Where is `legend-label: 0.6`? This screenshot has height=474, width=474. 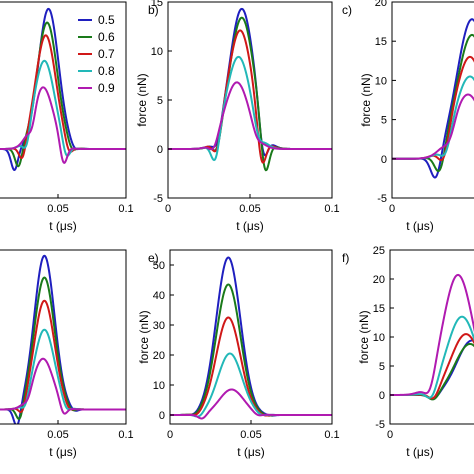 legend-label: 0.6 is located at coordinates (106, 37).